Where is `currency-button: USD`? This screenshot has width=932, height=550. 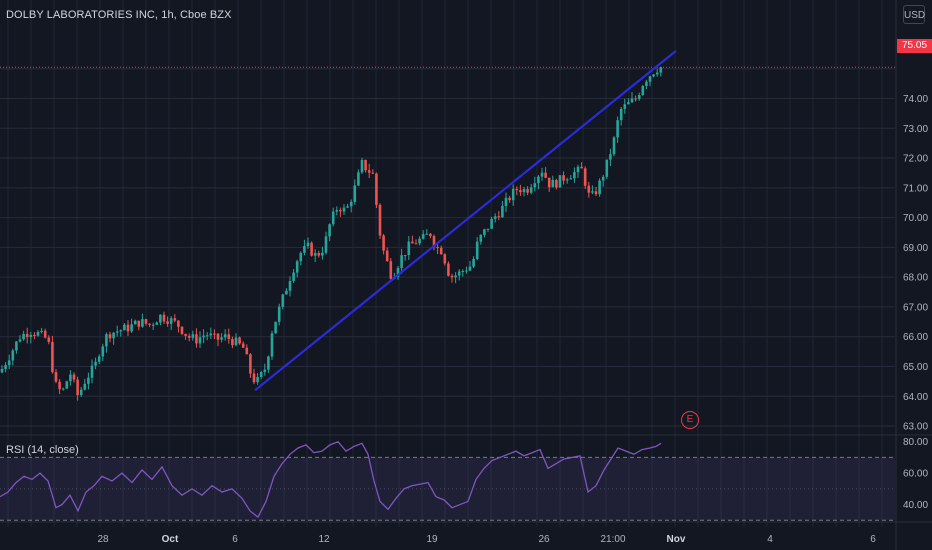 currency-button: USD is located at coordinates (914, 14).